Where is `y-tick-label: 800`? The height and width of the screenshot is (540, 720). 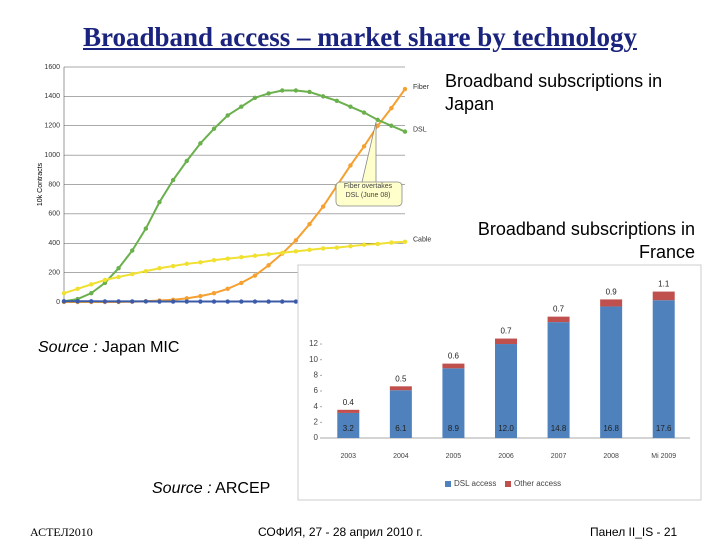 y-tick-label: 800 is located at coordinates (54, 184).